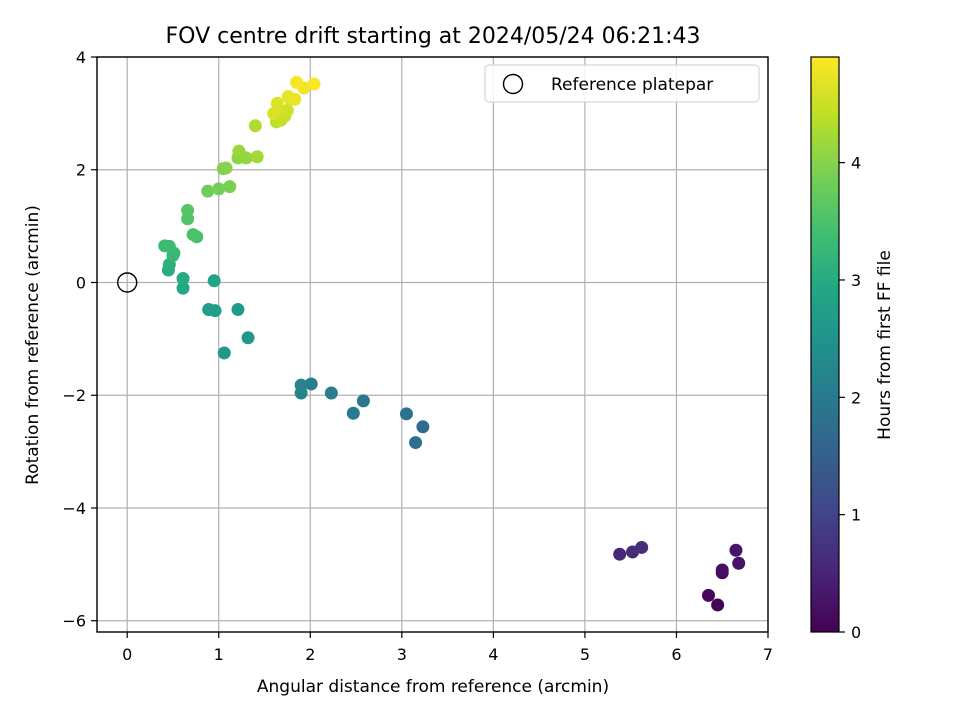  Describe the element at coordinates (850, 398) in the screenshot. I see `colorbar-ticks: 0 1 2 3 4` at that location.